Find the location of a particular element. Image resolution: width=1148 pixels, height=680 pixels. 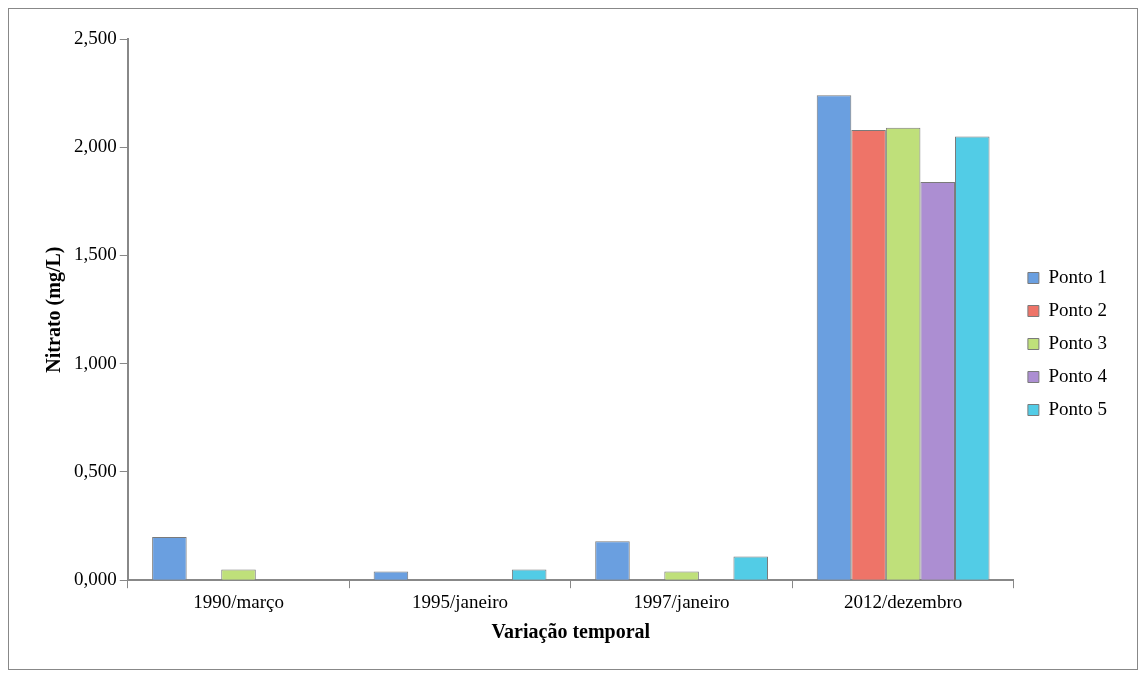

y-tick-label: 2,000 is located at coordinates (95, 146).